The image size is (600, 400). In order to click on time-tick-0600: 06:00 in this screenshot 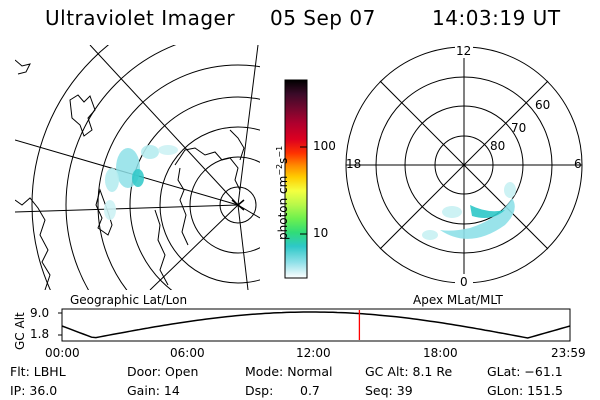, I will do `click(187, 353)`.